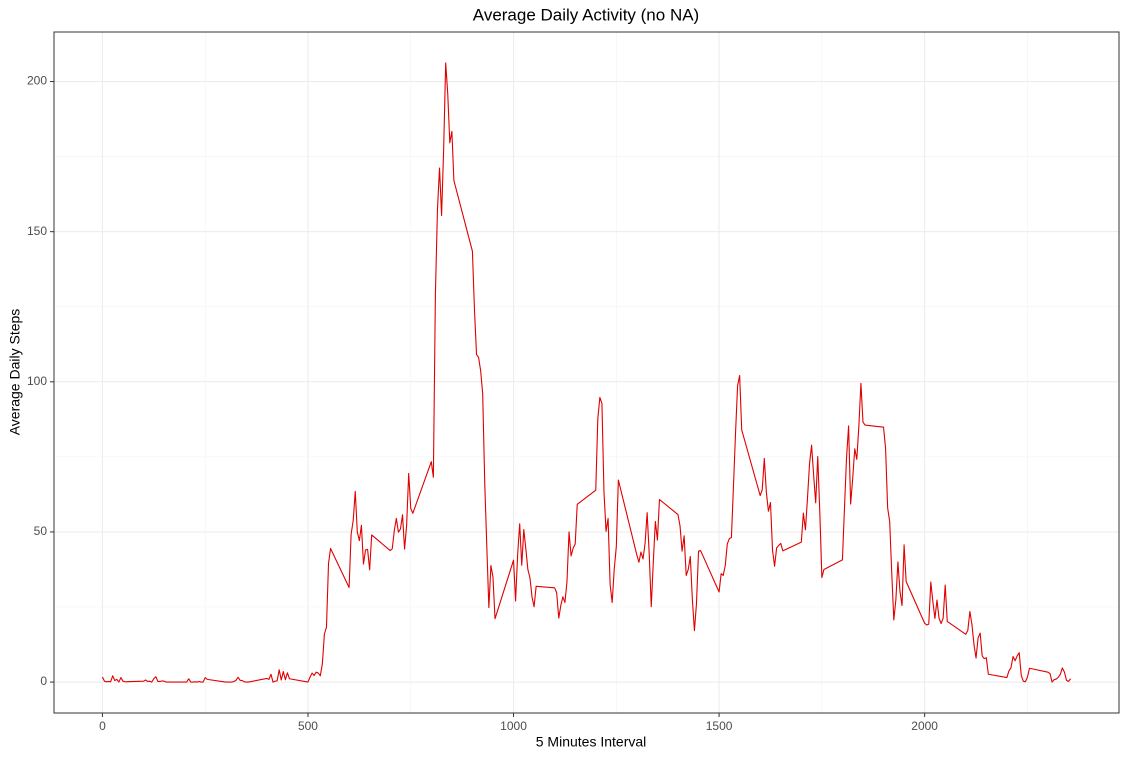  I want to click on y-tick-label: 0, so click(43, 681).